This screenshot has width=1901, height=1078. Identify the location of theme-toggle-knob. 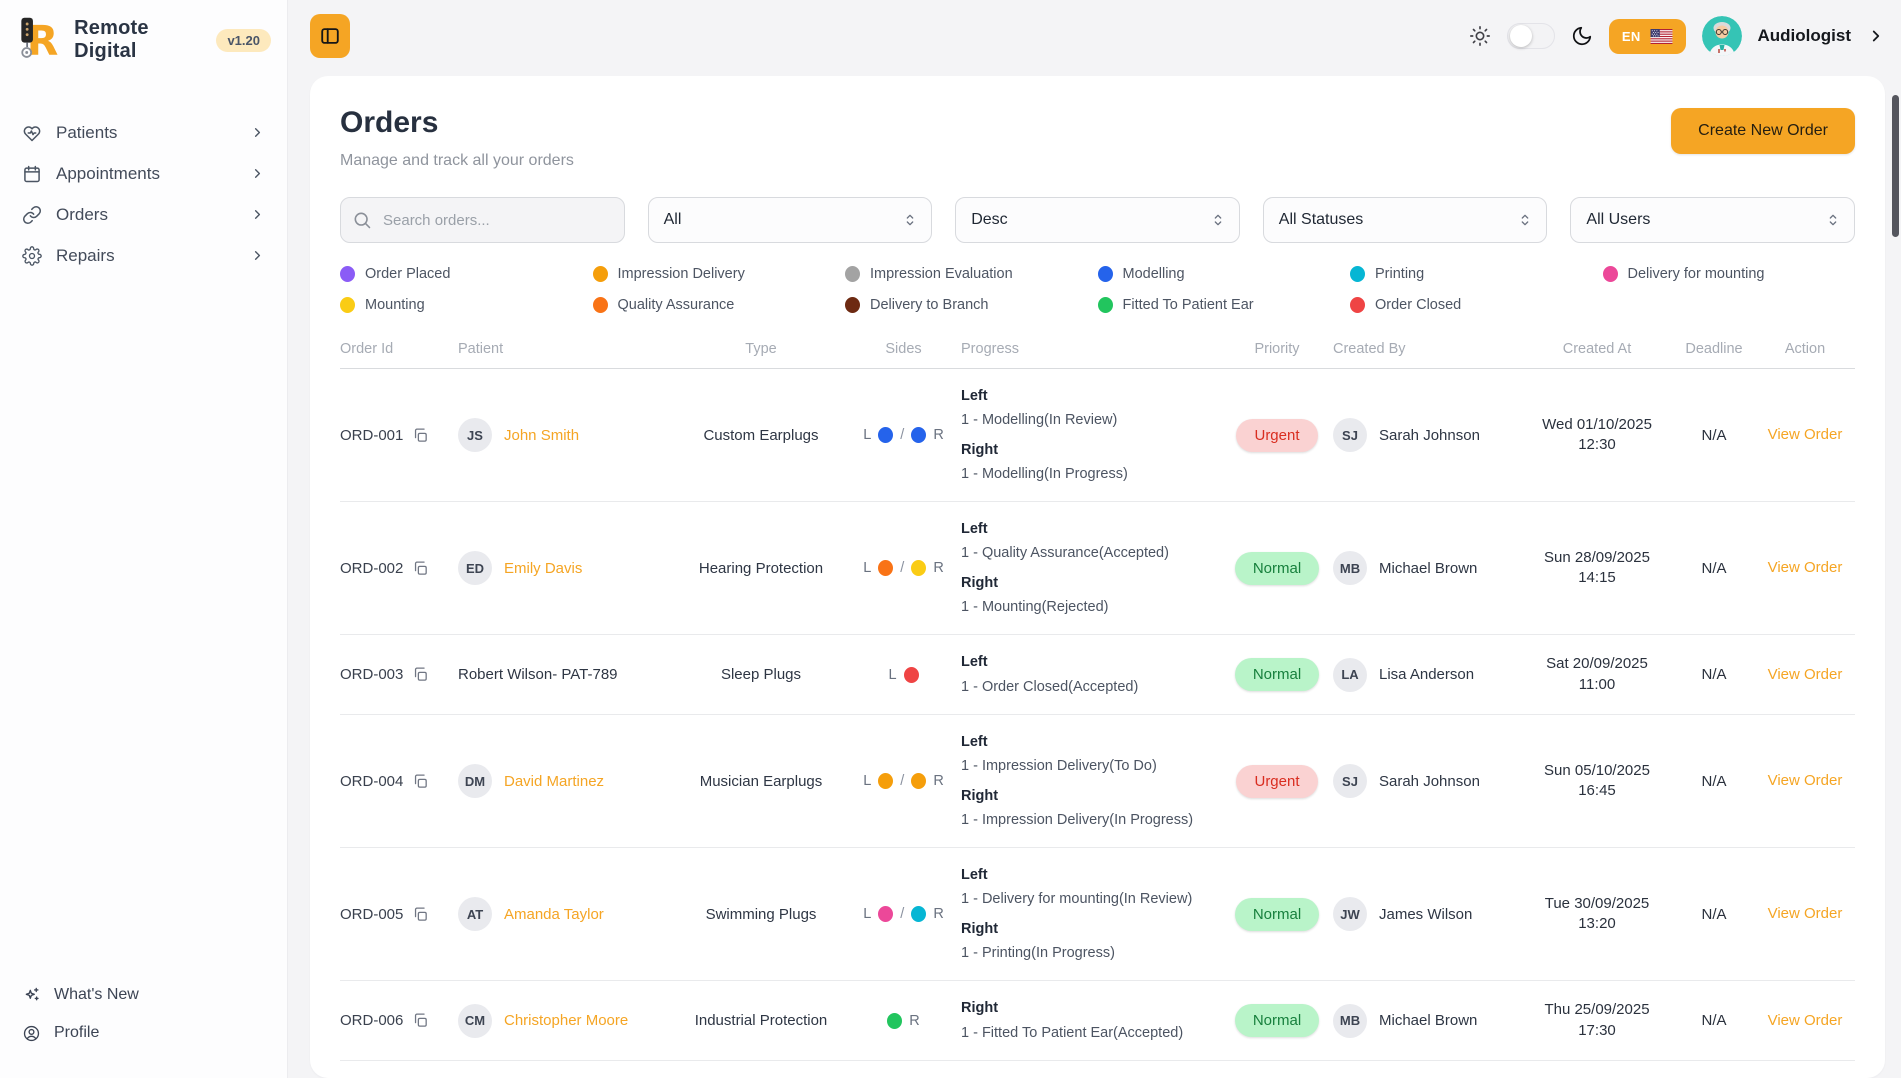
(1520, 36).